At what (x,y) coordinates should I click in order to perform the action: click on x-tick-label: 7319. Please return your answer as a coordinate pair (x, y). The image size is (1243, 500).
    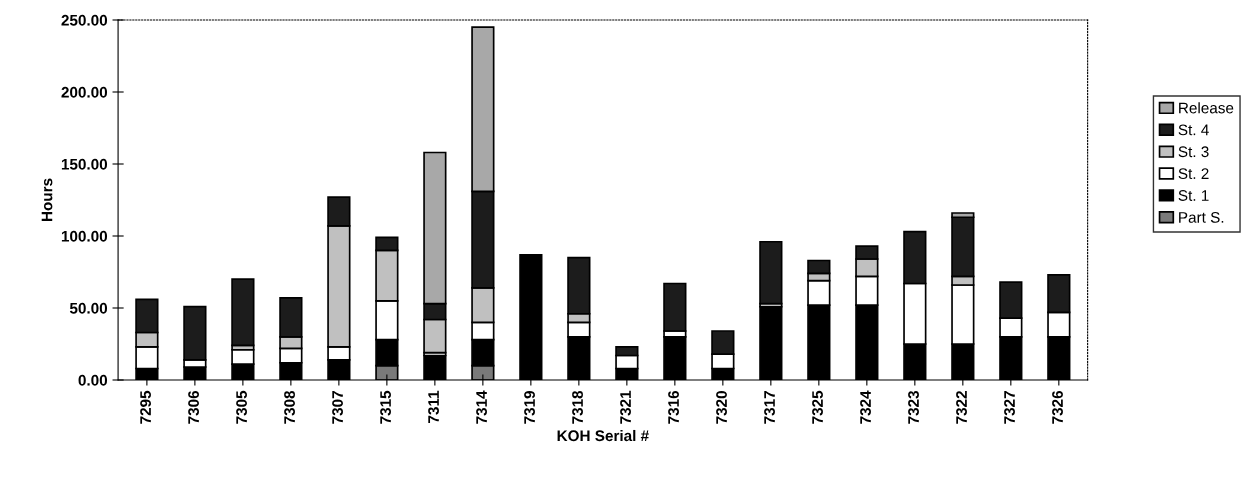
    Looking at the image, I should click on (529, 407).